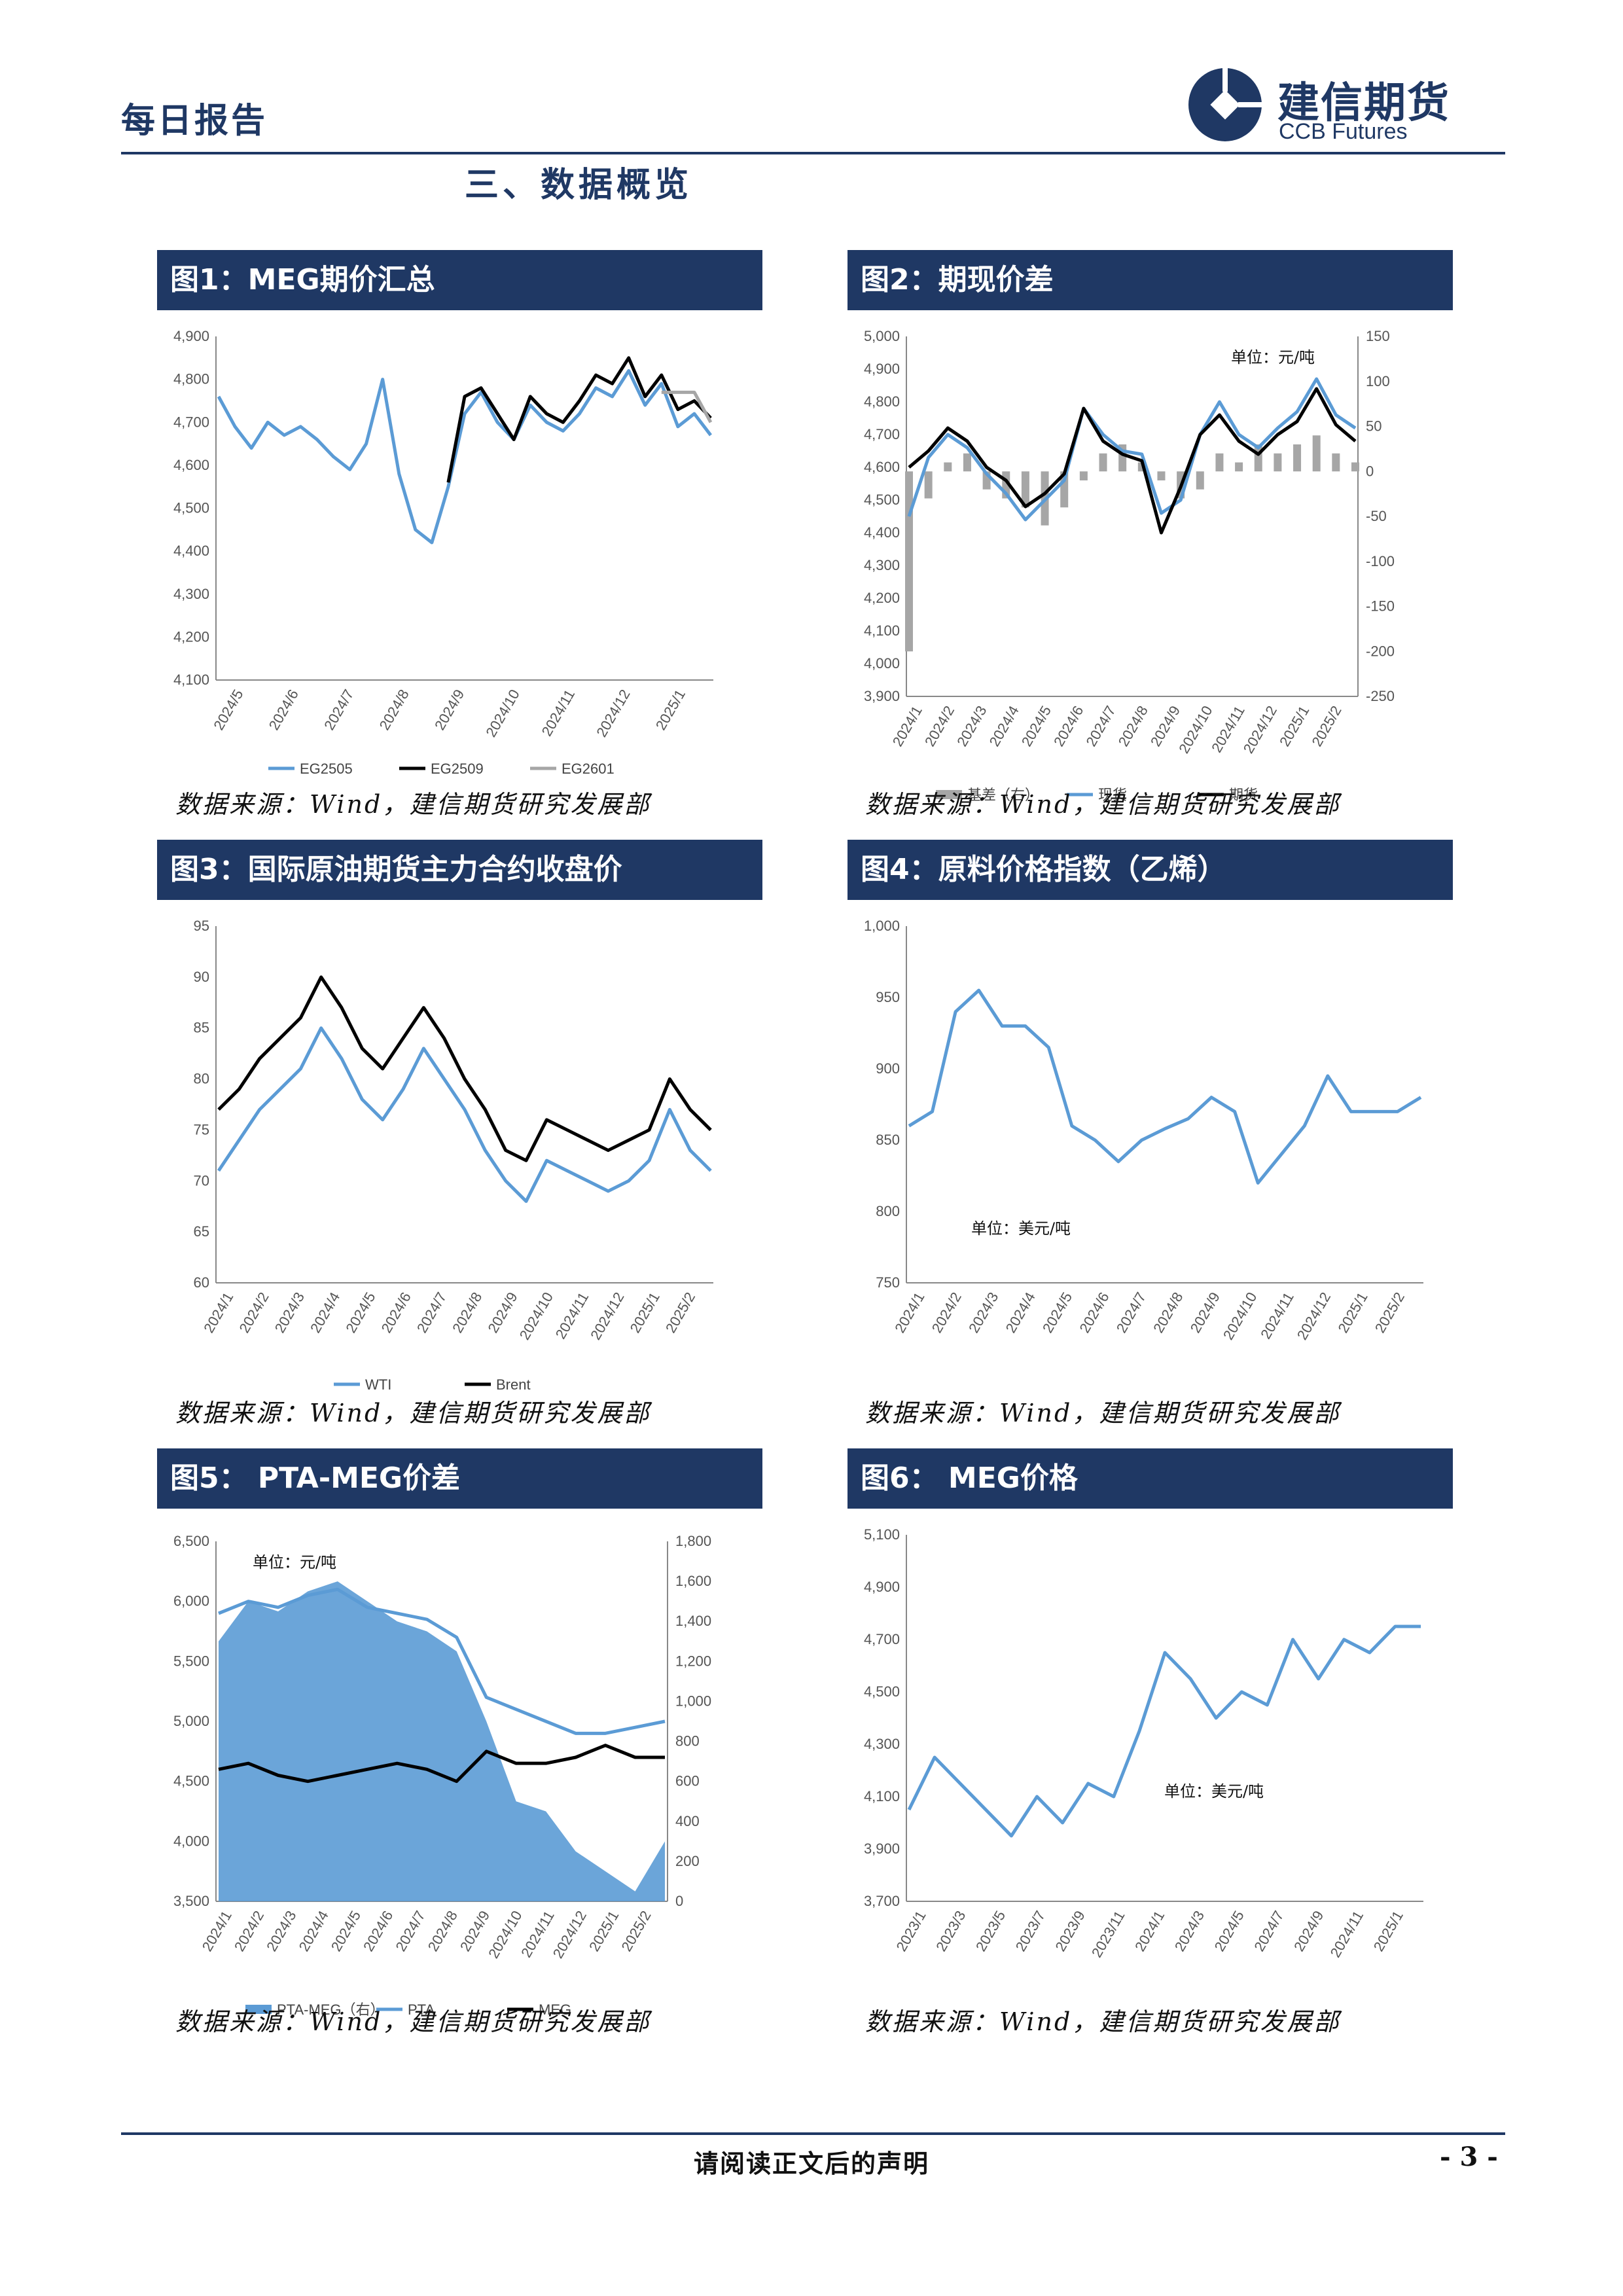  What do you see at coordinates (949, 795) in the screenshot?
I see `legend-swatch` at bounding box center [949, 795].